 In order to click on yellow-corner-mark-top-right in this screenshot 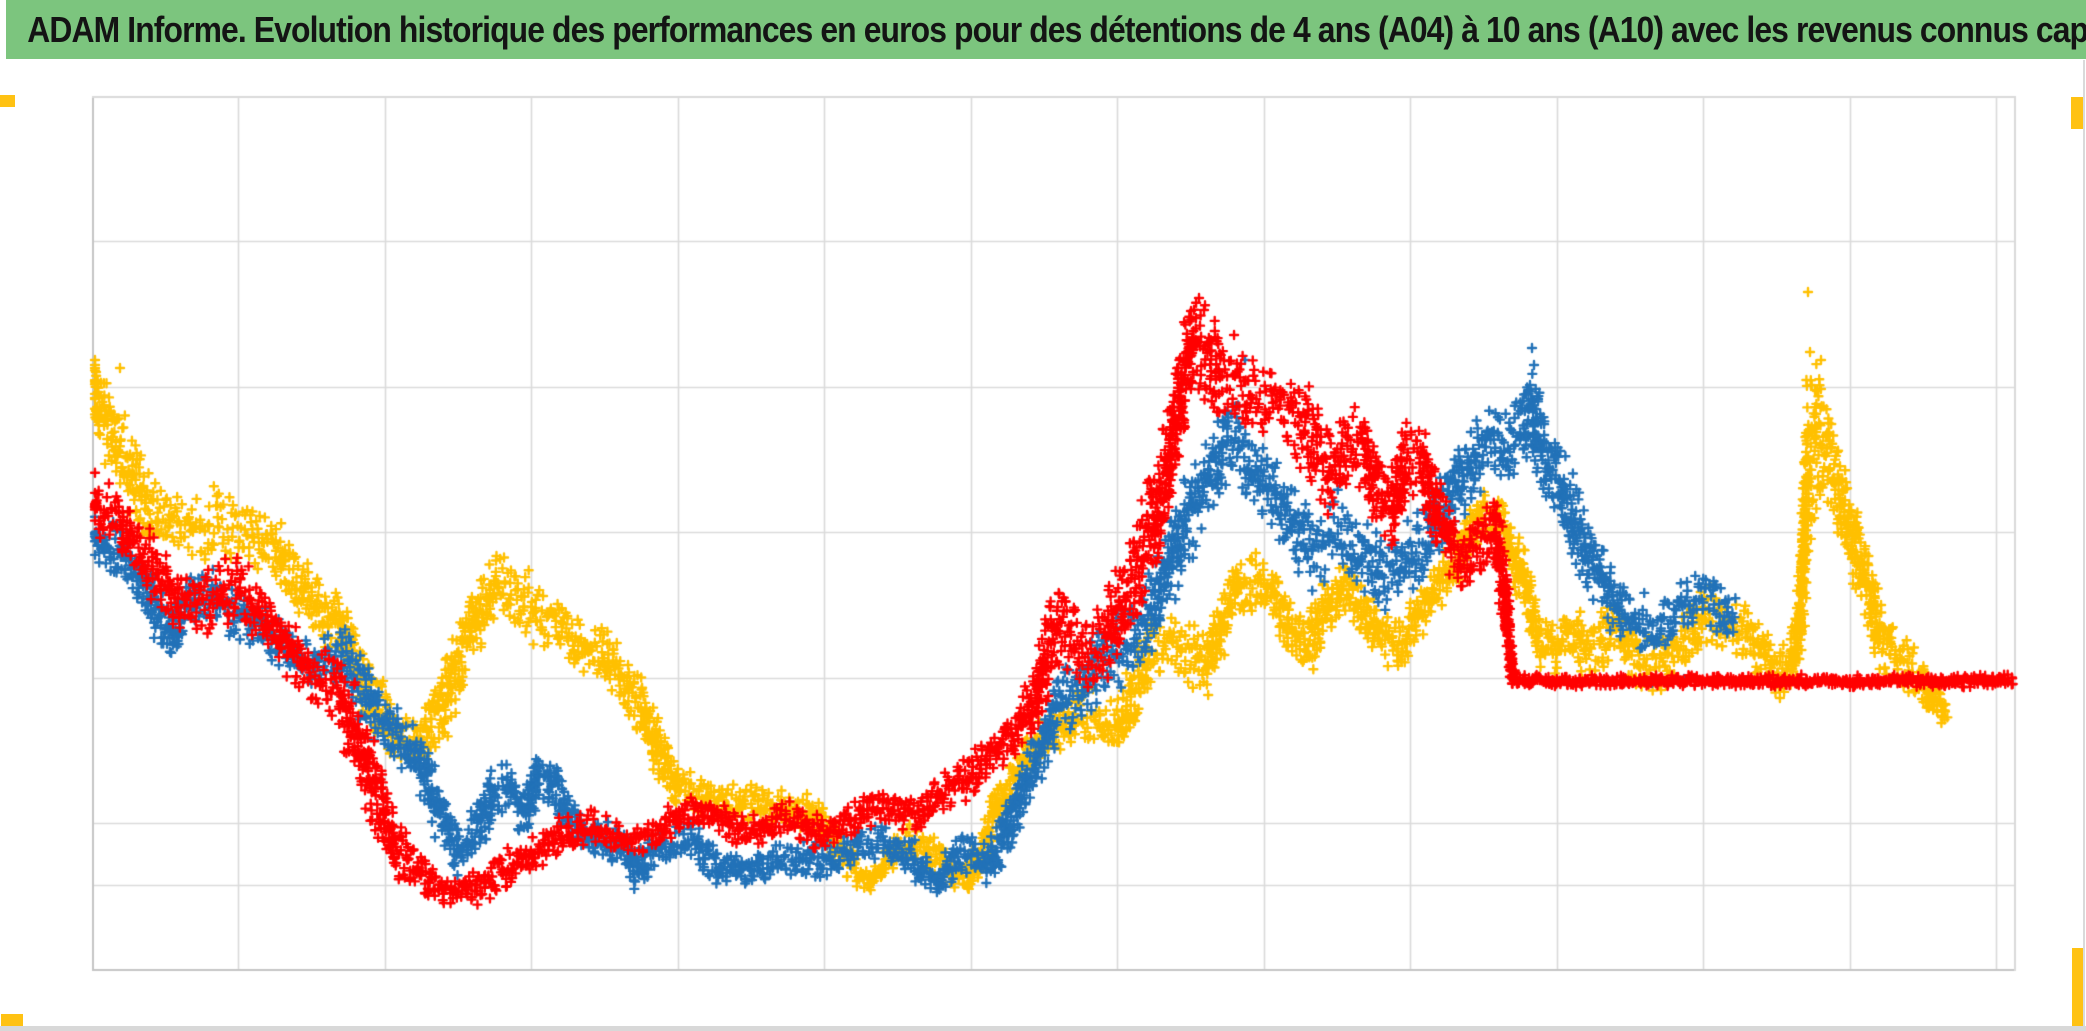, I will do `click(2078, 113)`.